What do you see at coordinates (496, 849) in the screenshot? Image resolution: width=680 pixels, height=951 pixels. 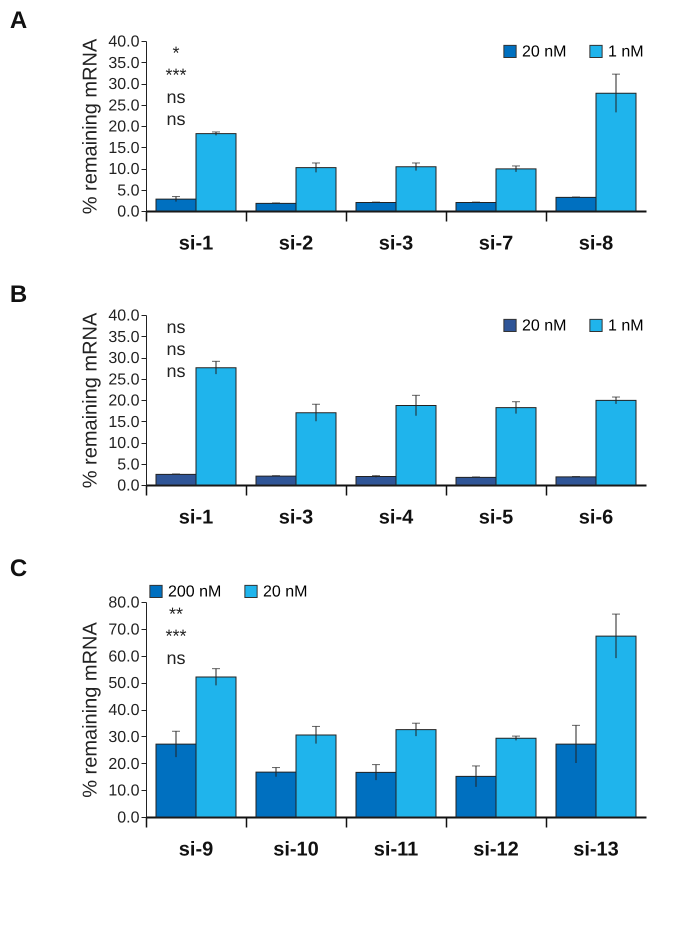 I see `x-tick-label: si-12` at bounding box center [496, 849].